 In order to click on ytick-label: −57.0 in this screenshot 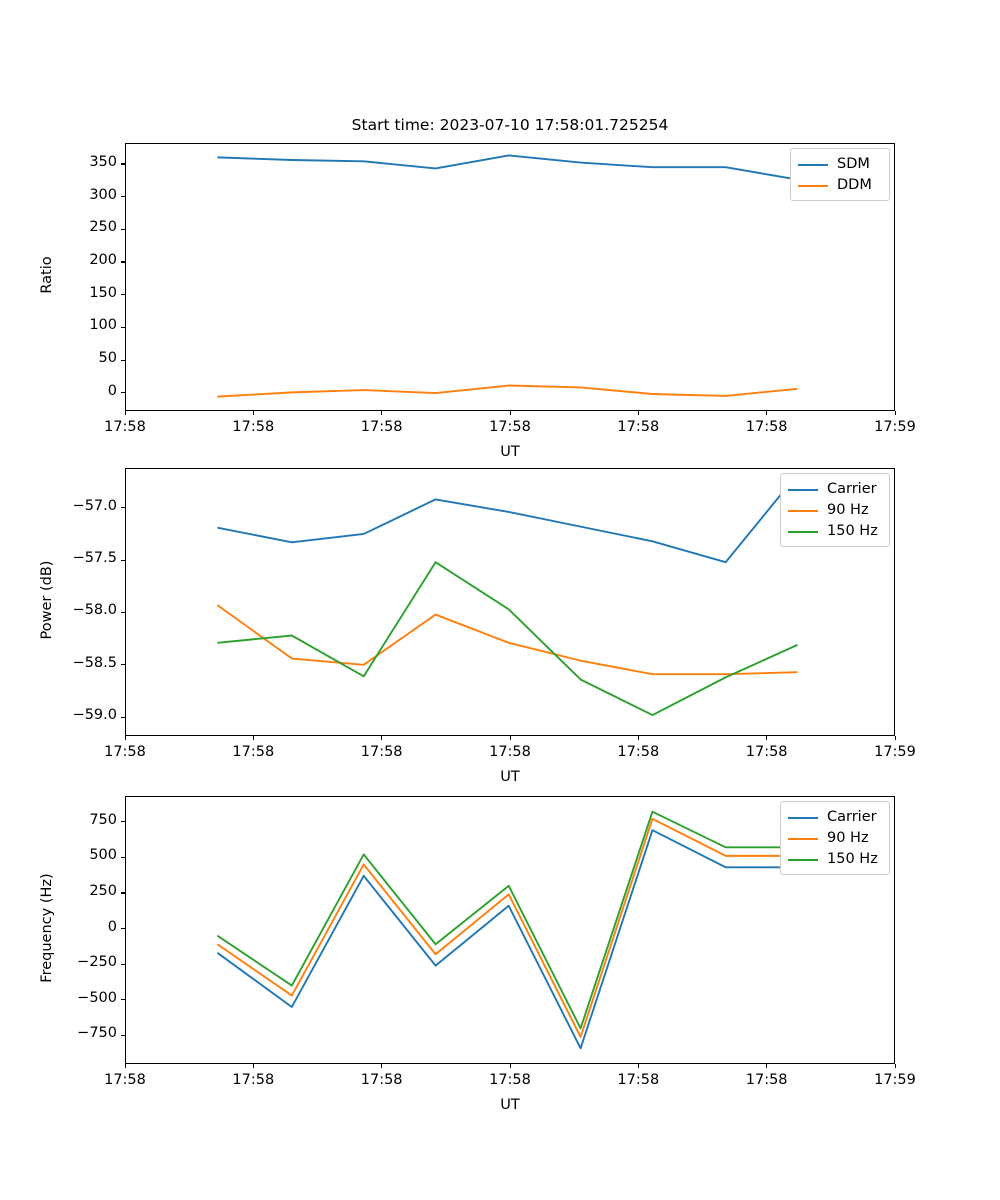, I will do `click(94, 505)`.